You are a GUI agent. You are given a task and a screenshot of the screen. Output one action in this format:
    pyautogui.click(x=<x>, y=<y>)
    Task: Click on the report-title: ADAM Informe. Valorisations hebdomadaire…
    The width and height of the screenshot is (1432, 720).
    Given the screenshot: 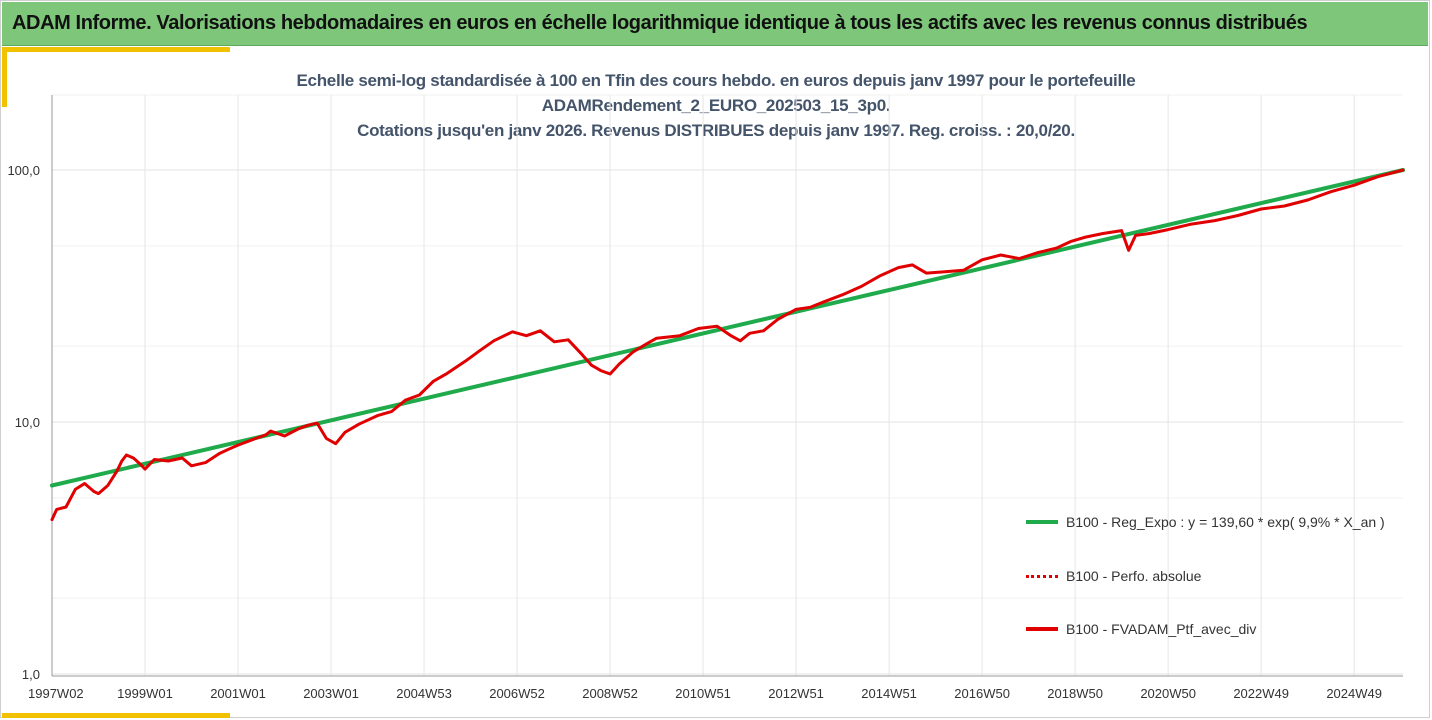 What is the action you would take?
    pyautogui.click(x=660, y=23)
    